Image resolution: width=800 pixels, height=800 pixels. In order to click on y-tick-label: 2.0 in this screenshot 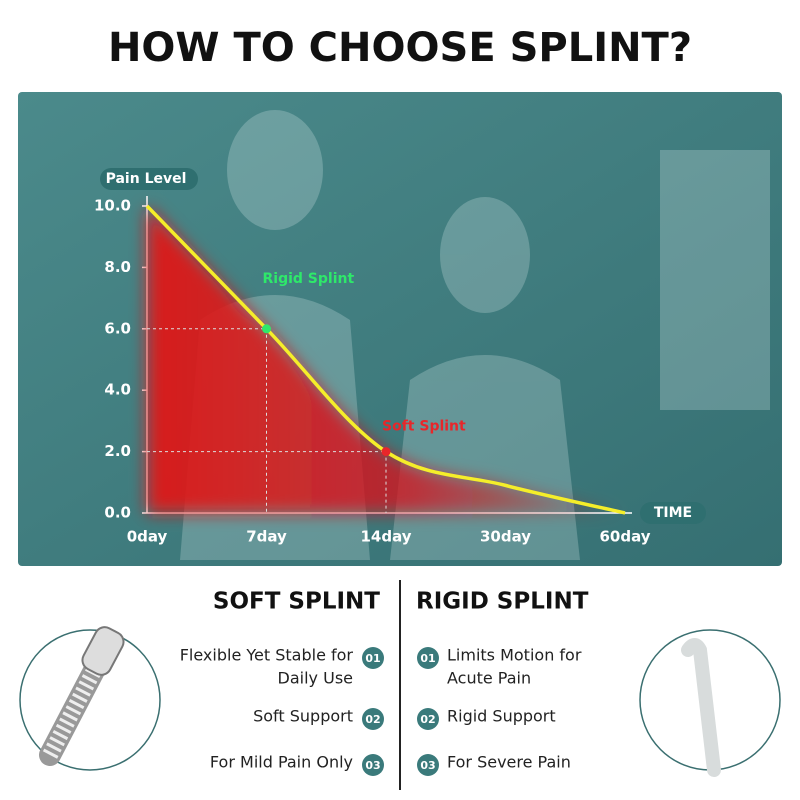, I will do `click(117, 451)`.